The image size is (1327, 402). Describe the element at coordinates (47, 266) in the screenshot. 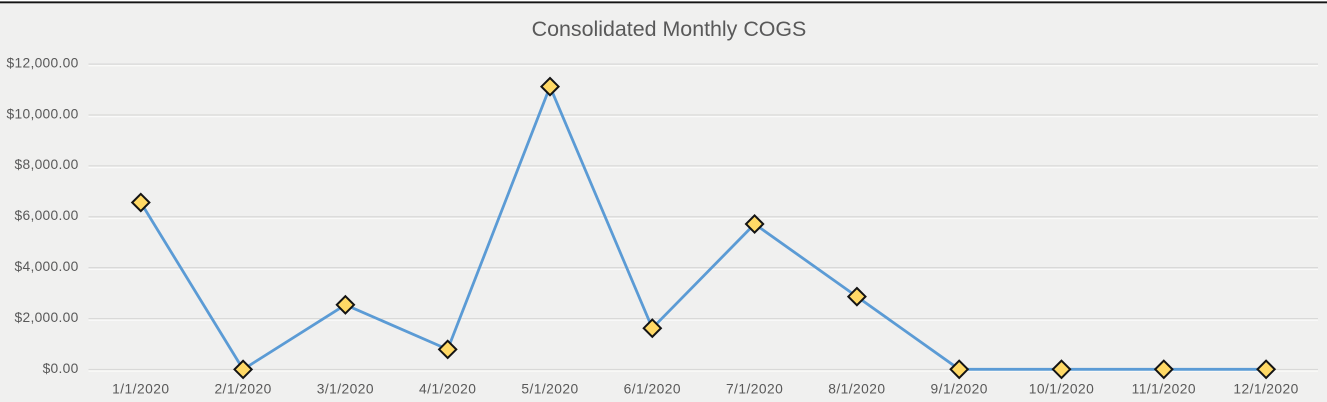

I see `svg-text: $4,000.00` at that location.